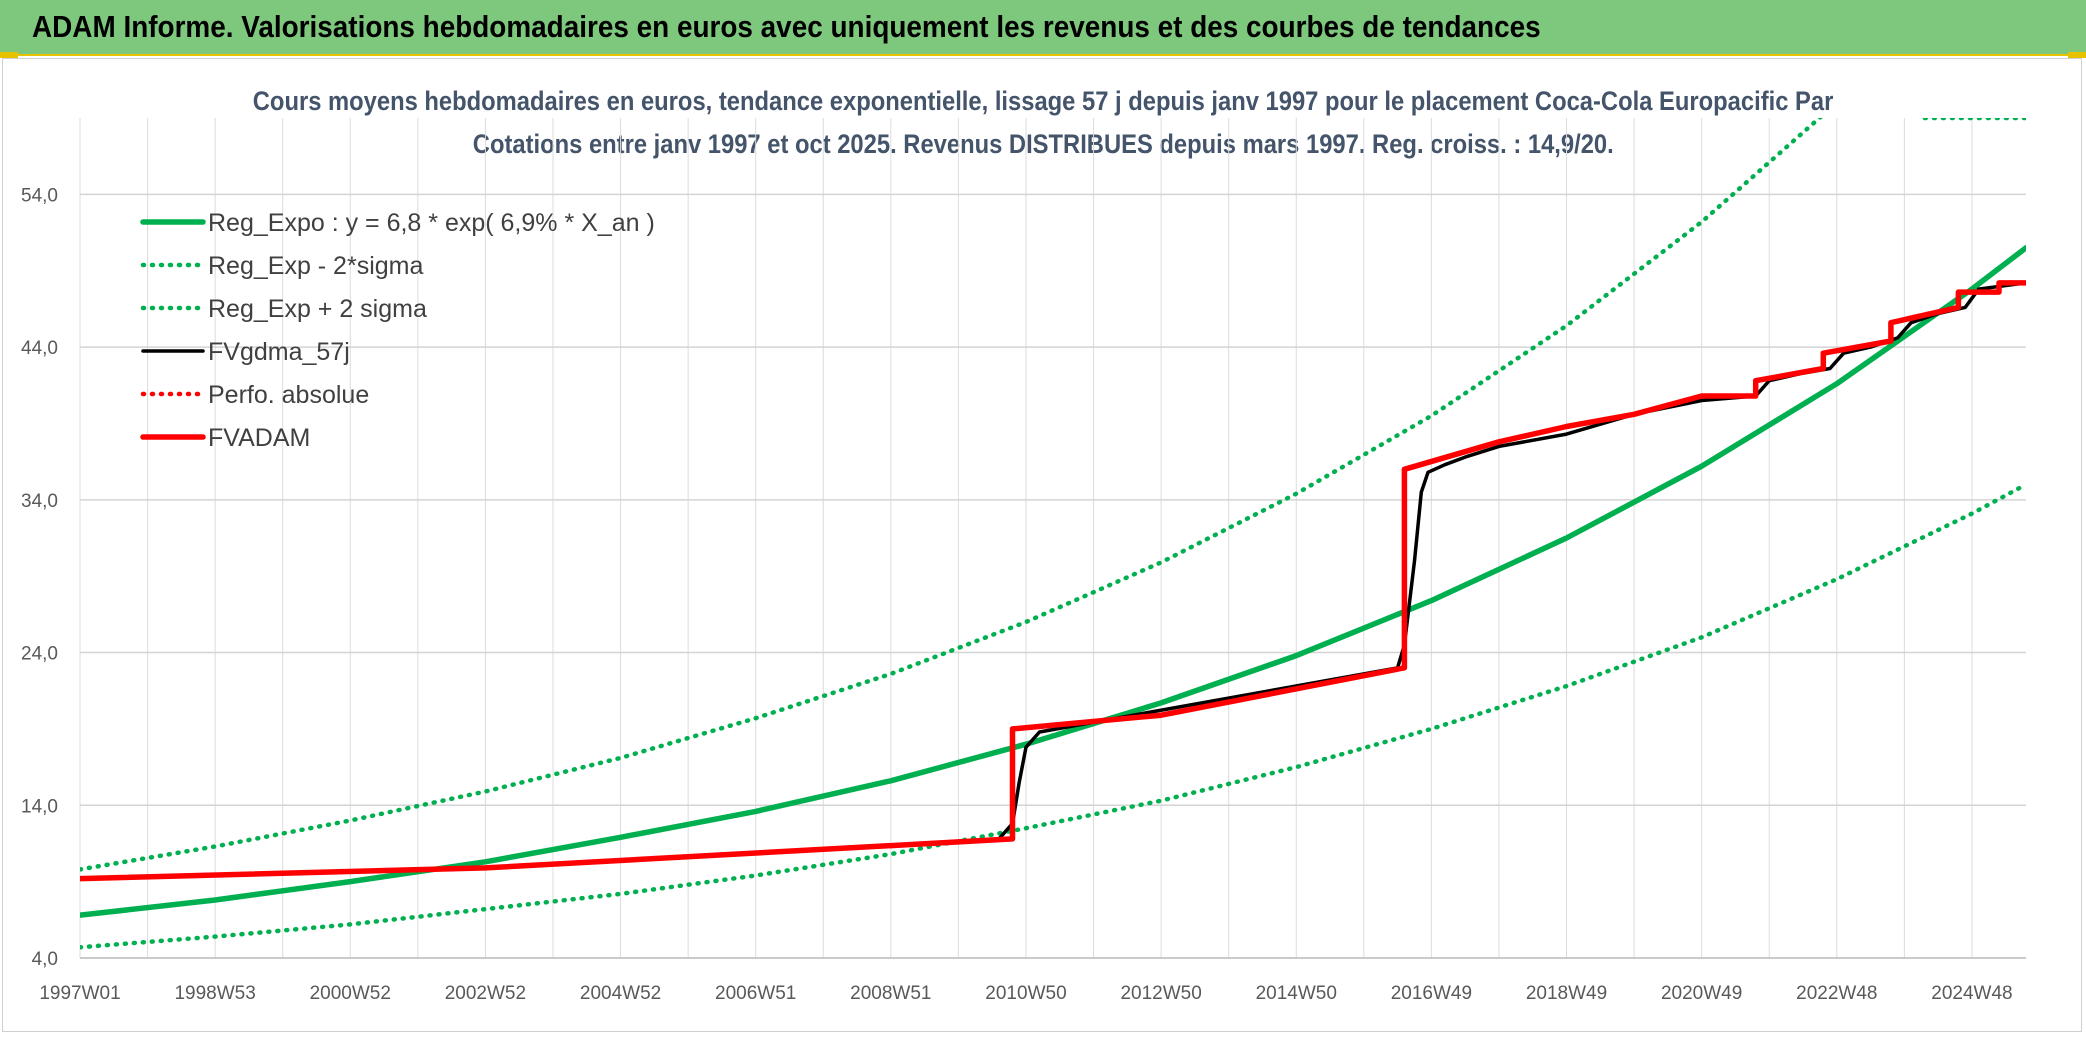 This screenshot has height=1037, width=2086. Describe the element at coordinates (890, 993) in the screenshot. I see `x-tick-label: 2008W51` at that location.